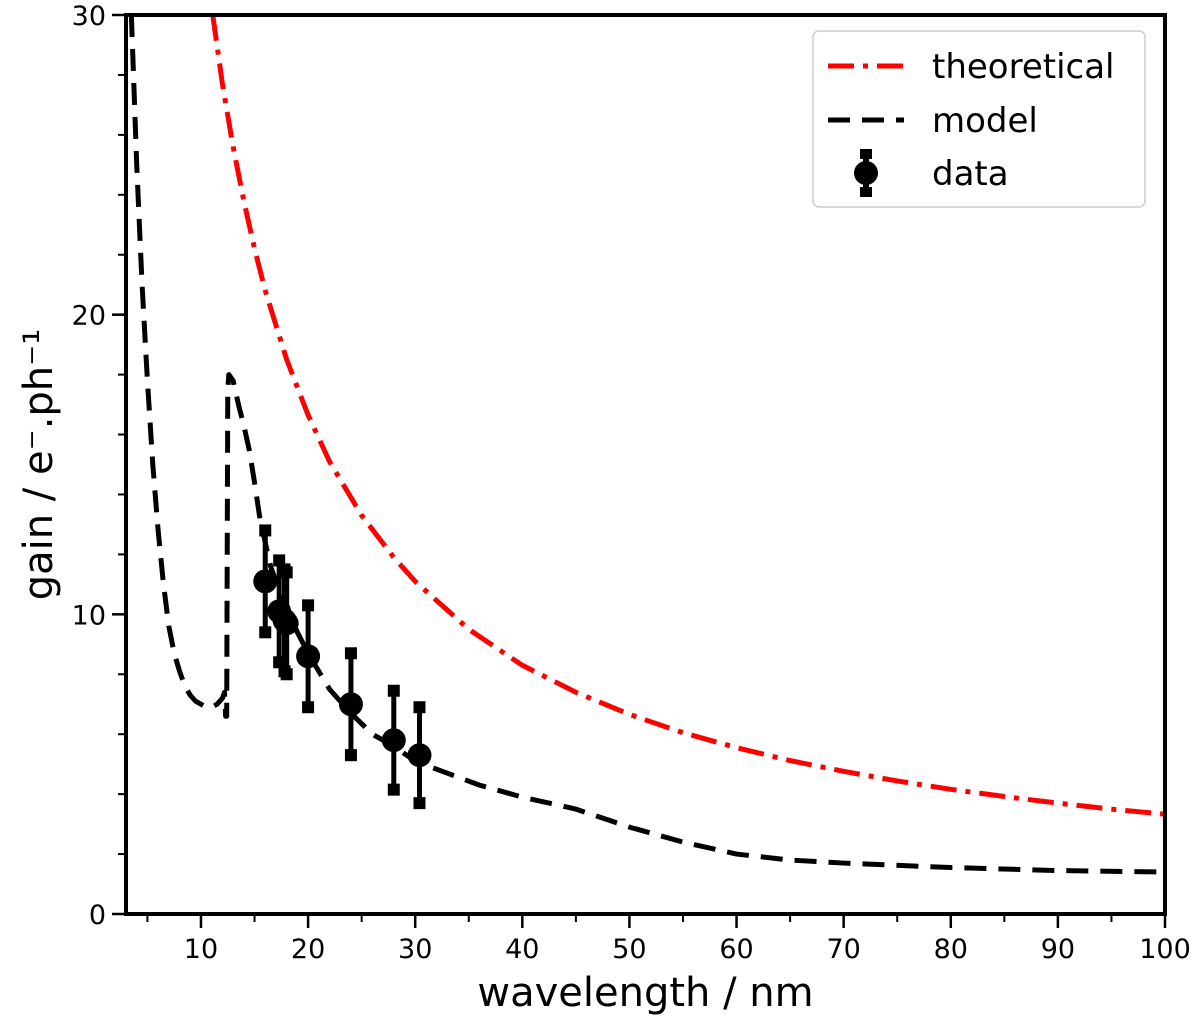  Describe the element at coordinates (1058, 949) in the screenshot. I see `x-tick-label: 90` at that location.